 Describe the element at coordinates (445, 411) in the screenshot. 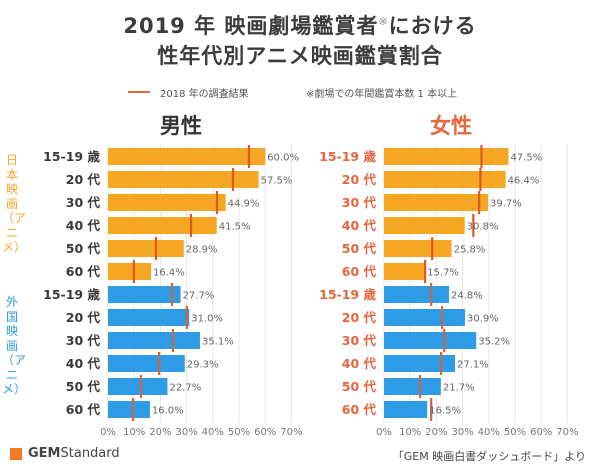

I see `female-value-label: 16.5%` at that location.